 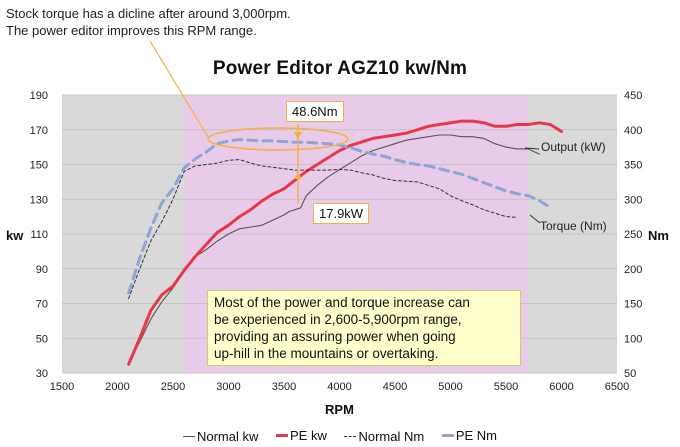 I want to click on output-kw-label: Output (kW), so click(x=573, y=147).